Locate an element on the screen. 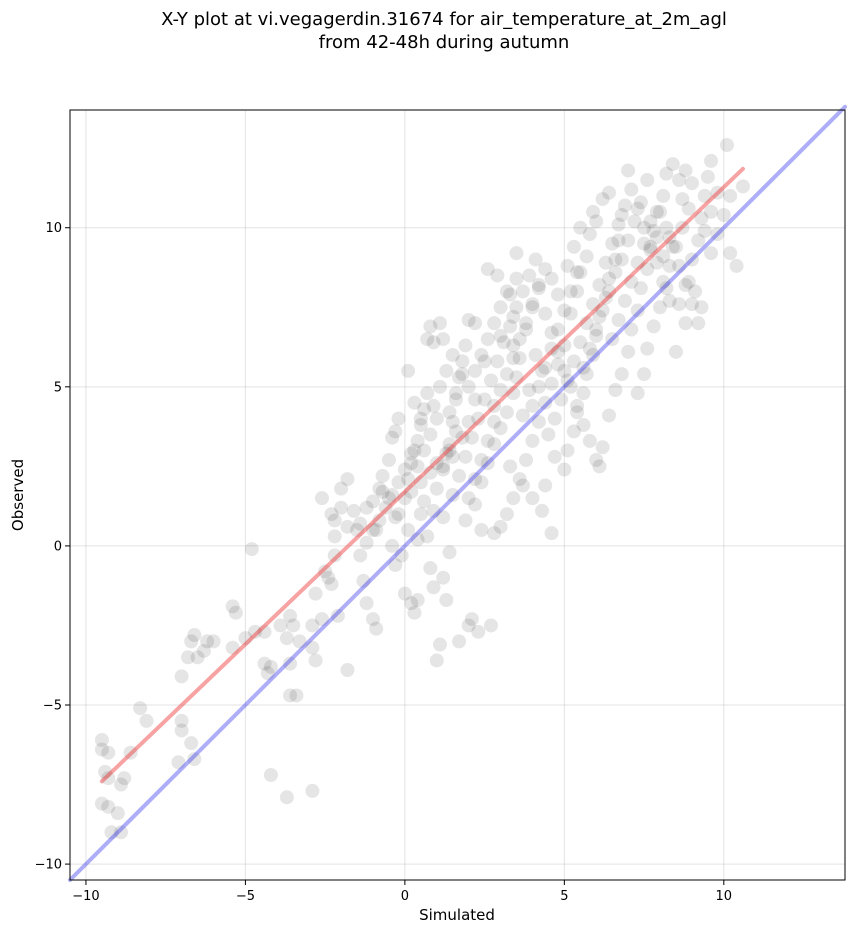  x-tick-label: 10 is located at coordinates (724, 896).